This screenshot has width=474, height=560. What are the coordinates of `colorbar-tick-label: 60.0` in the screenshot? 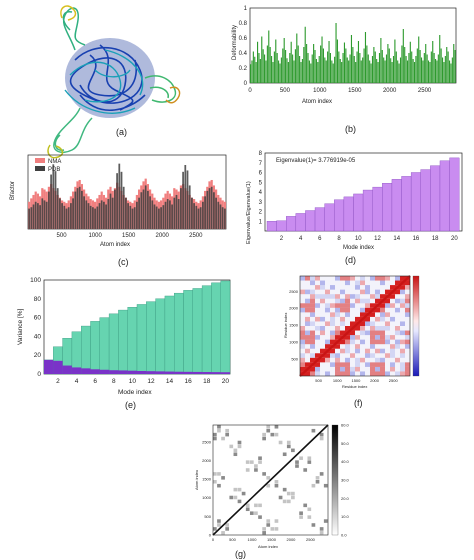 It's located at (345, 425).